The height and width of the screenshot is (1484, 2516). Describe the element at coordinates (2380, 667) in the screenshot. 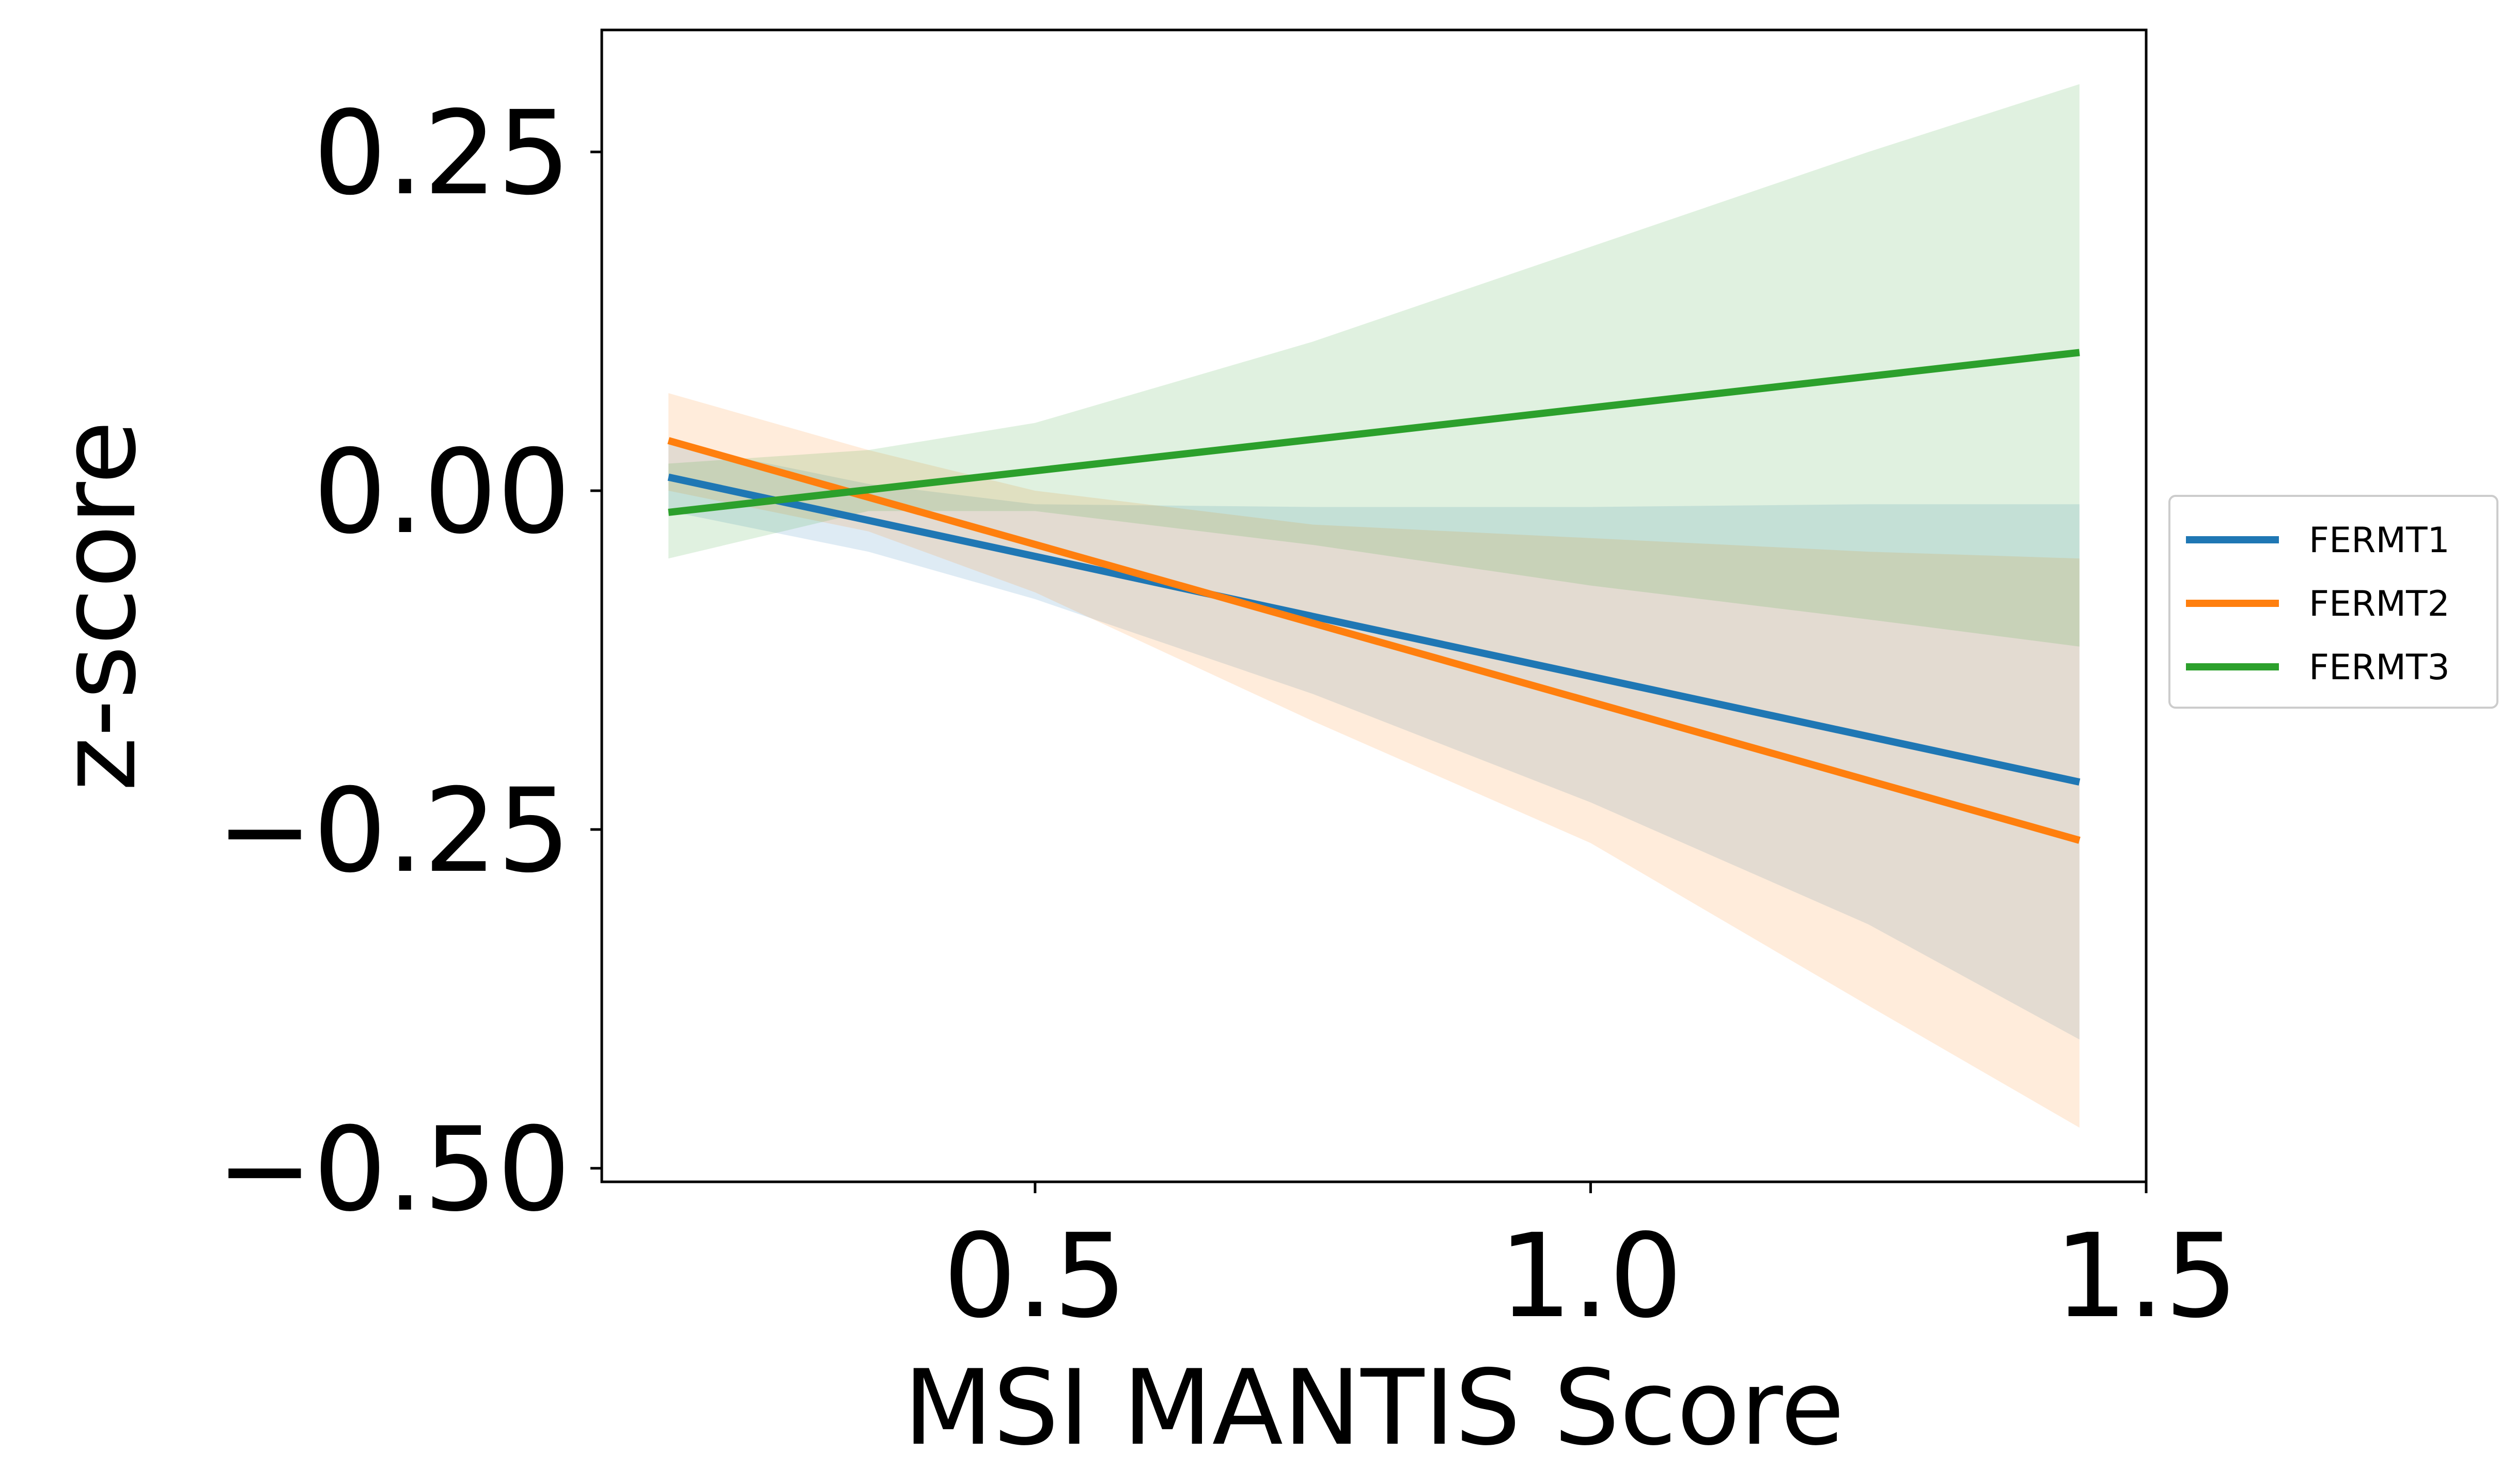

I see `legend-label-fermt3: FERMT3` at that location.